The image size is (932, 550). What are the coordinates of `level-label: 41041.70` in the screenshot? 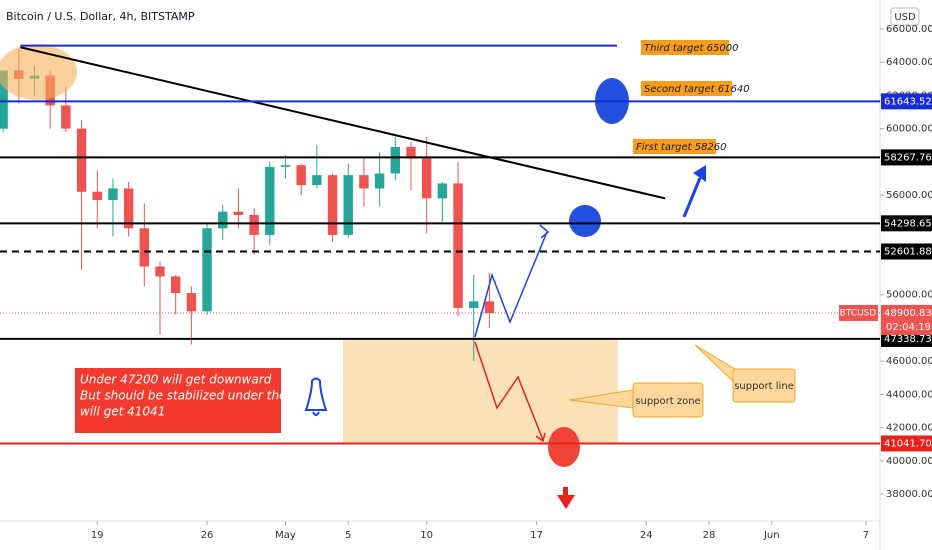 It's located at (908, 443).